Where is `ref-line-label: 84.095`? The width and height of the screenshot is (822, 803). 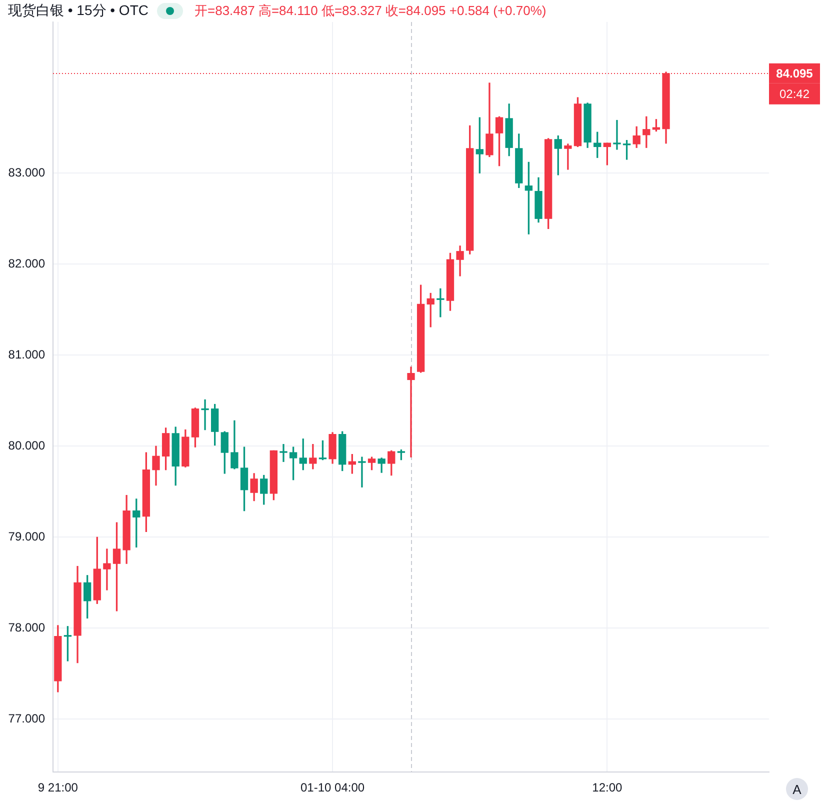
ref-line-label: 84.095 is located at coordinates (795, 73).